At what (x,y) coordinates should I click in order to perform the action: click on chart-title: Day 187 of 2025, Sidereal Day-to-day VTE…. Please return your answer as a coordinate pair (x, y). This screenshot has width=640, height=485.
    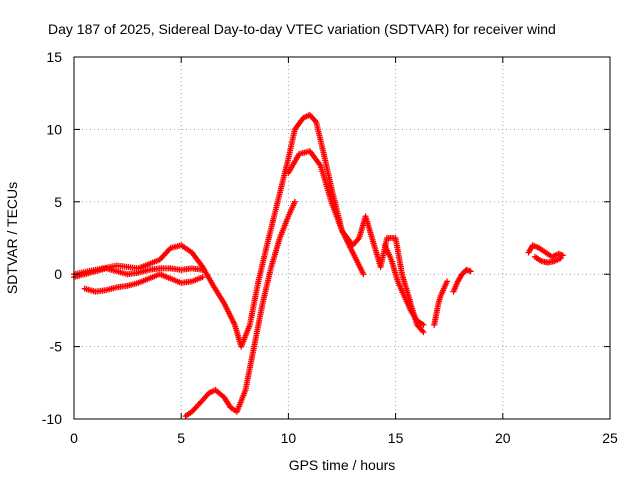
    Looking at the image, I should click on (302, 29).